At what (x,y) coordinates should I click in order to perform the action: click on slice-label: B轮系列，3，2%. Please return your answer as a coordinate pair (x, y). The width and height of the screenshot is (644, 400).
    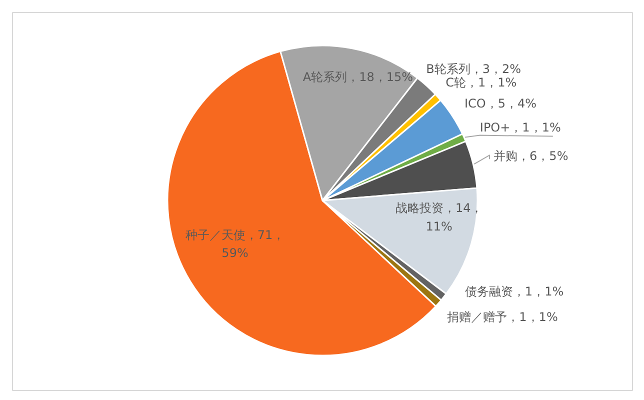
    Looking at the image, I should click on (474, 69).